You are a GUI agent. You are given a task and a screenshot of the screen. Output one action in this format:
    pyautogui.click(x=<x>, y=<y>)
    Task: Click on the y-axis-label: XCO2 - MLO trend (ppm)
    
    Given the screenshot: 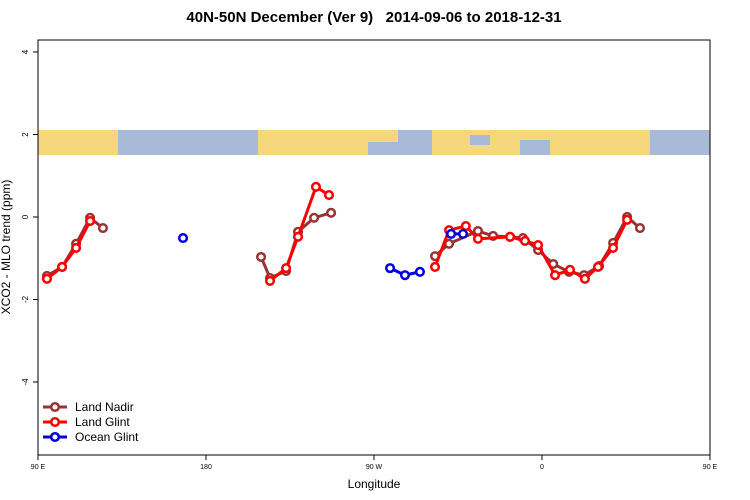 What is the action you would take?
    pyautogui.click(x=6, y=247)
    